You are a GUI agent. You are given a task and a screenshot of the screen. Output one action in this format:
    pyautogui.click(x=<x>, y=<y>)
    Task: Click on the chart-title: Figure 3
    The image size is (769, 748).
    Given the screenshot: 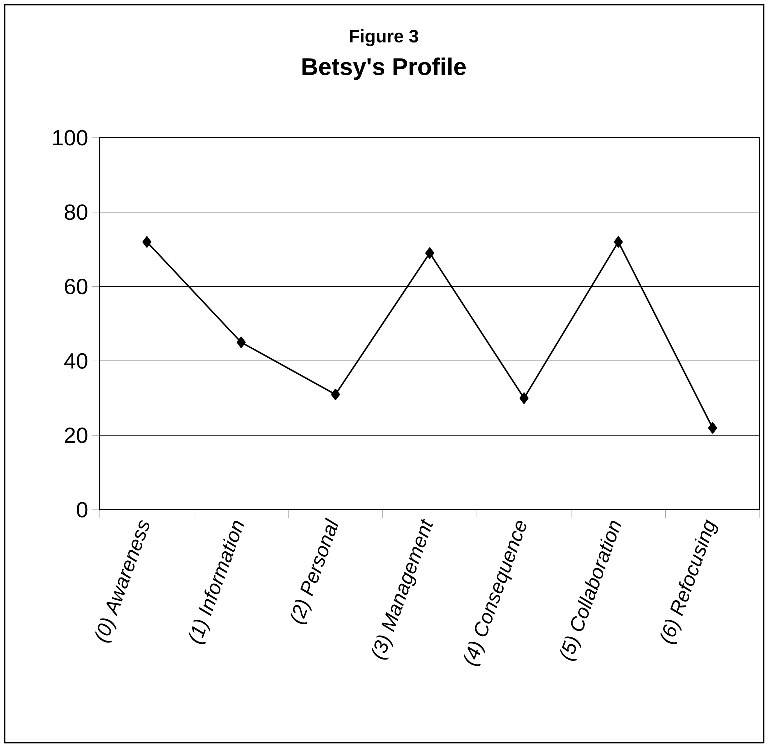 What is the action you would take?
    pyautogui.click(x=384, y=38)
    